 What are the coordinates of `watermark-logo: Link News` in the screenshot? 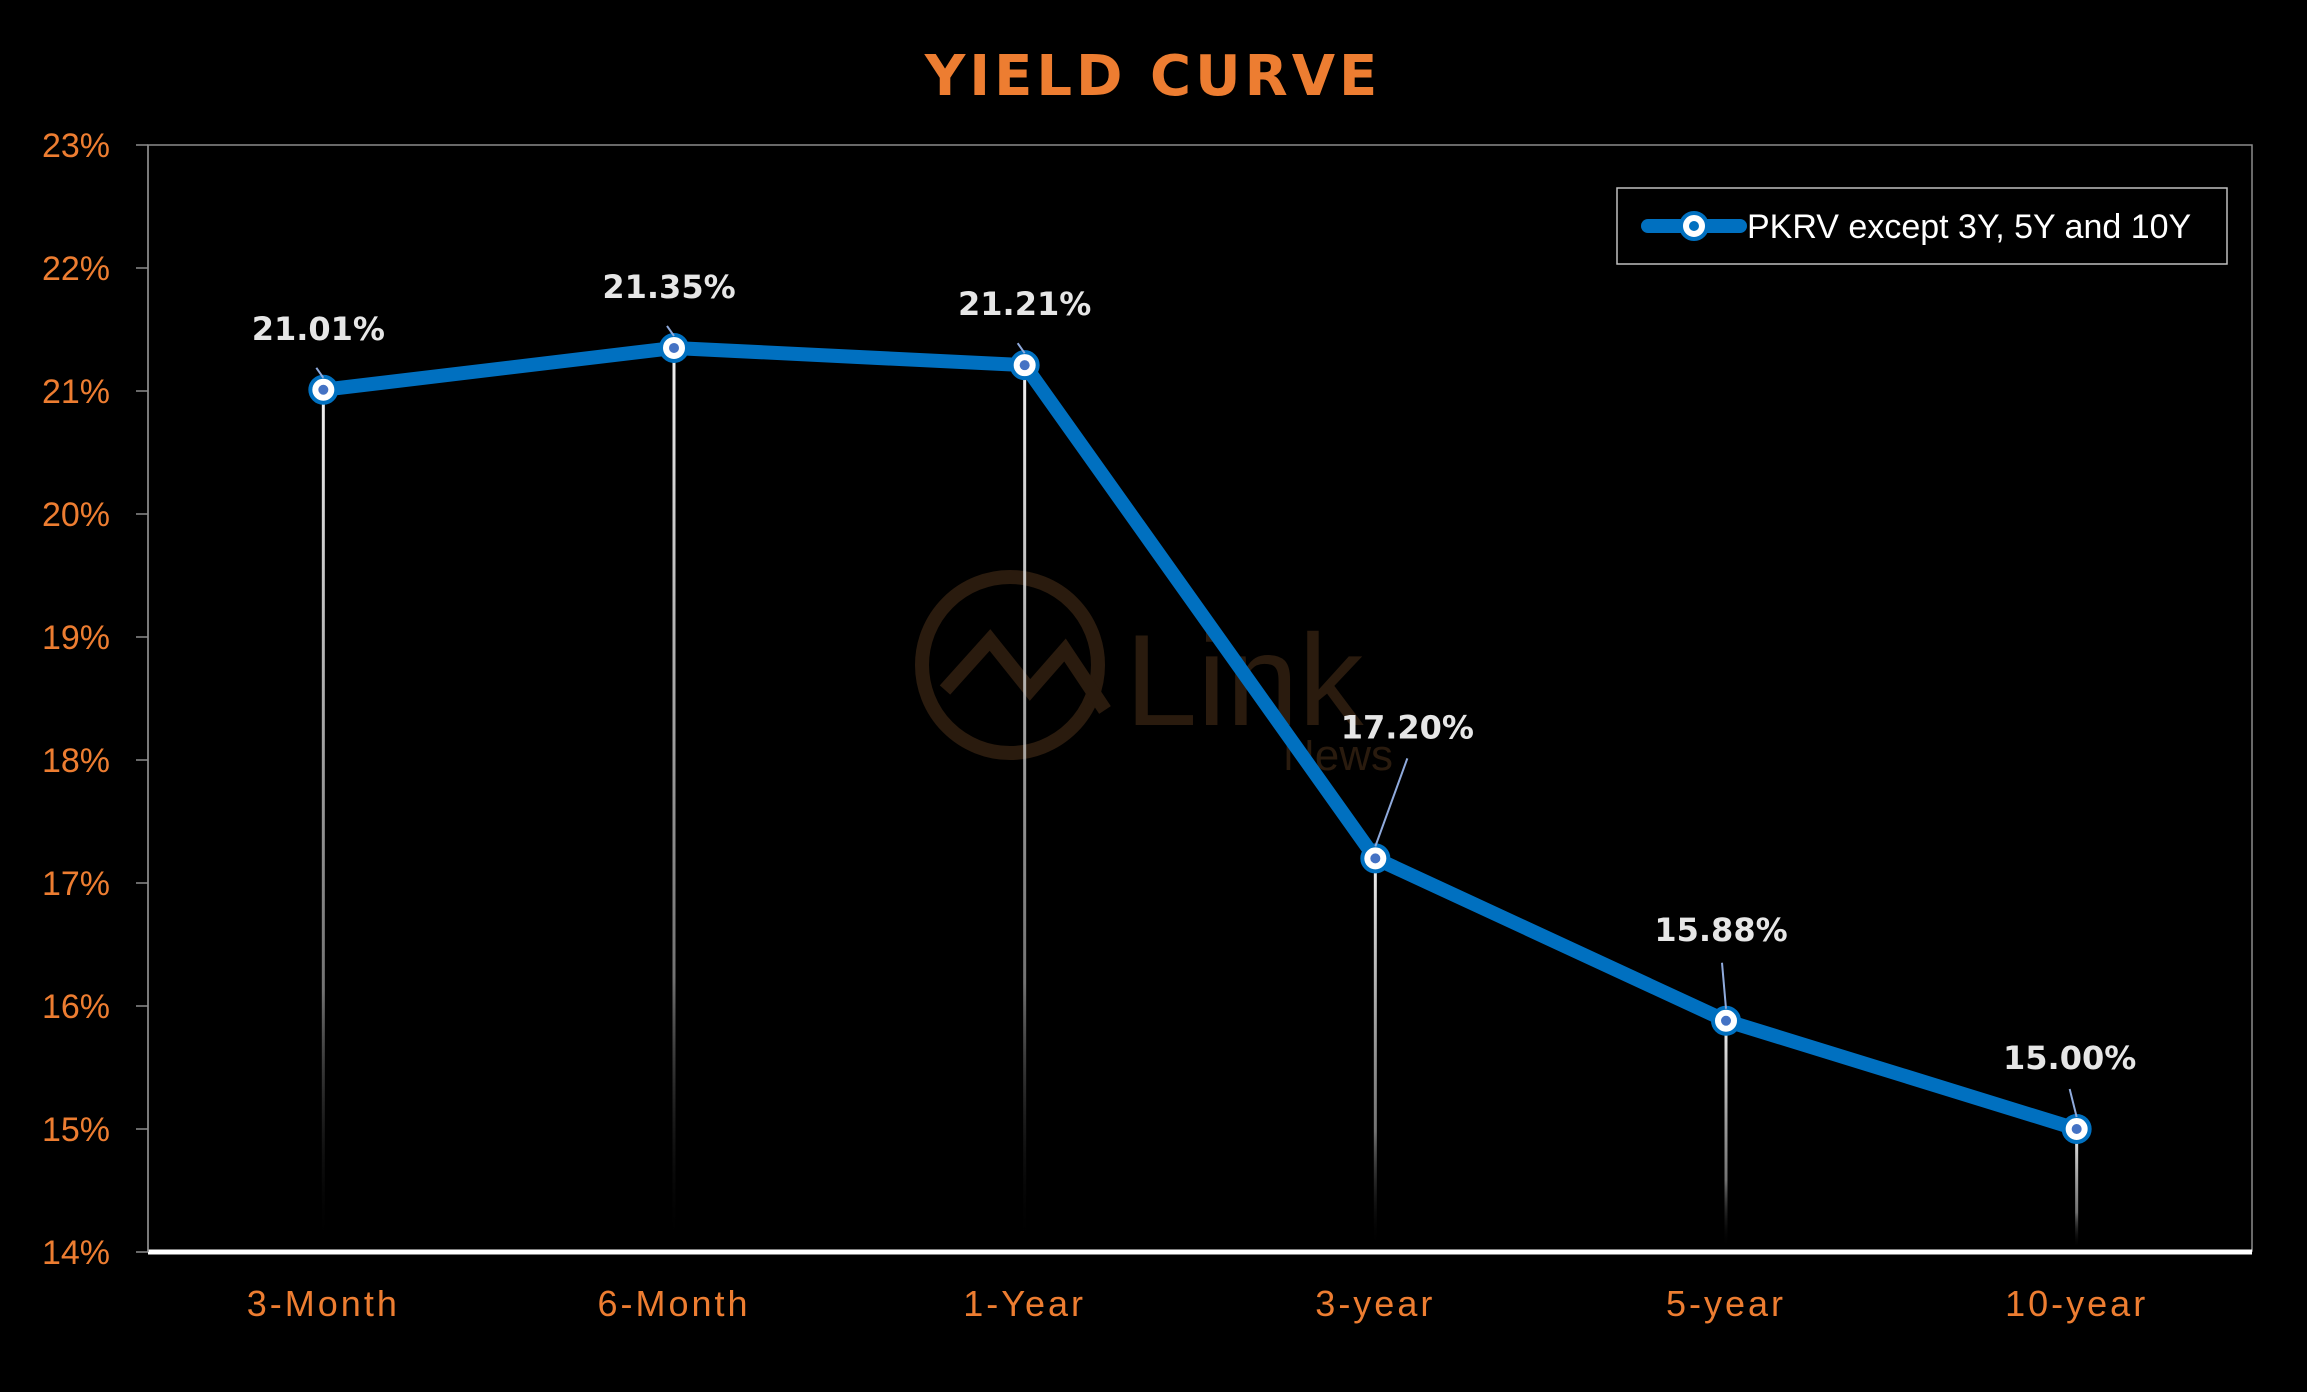 It's located at (1154, 675).